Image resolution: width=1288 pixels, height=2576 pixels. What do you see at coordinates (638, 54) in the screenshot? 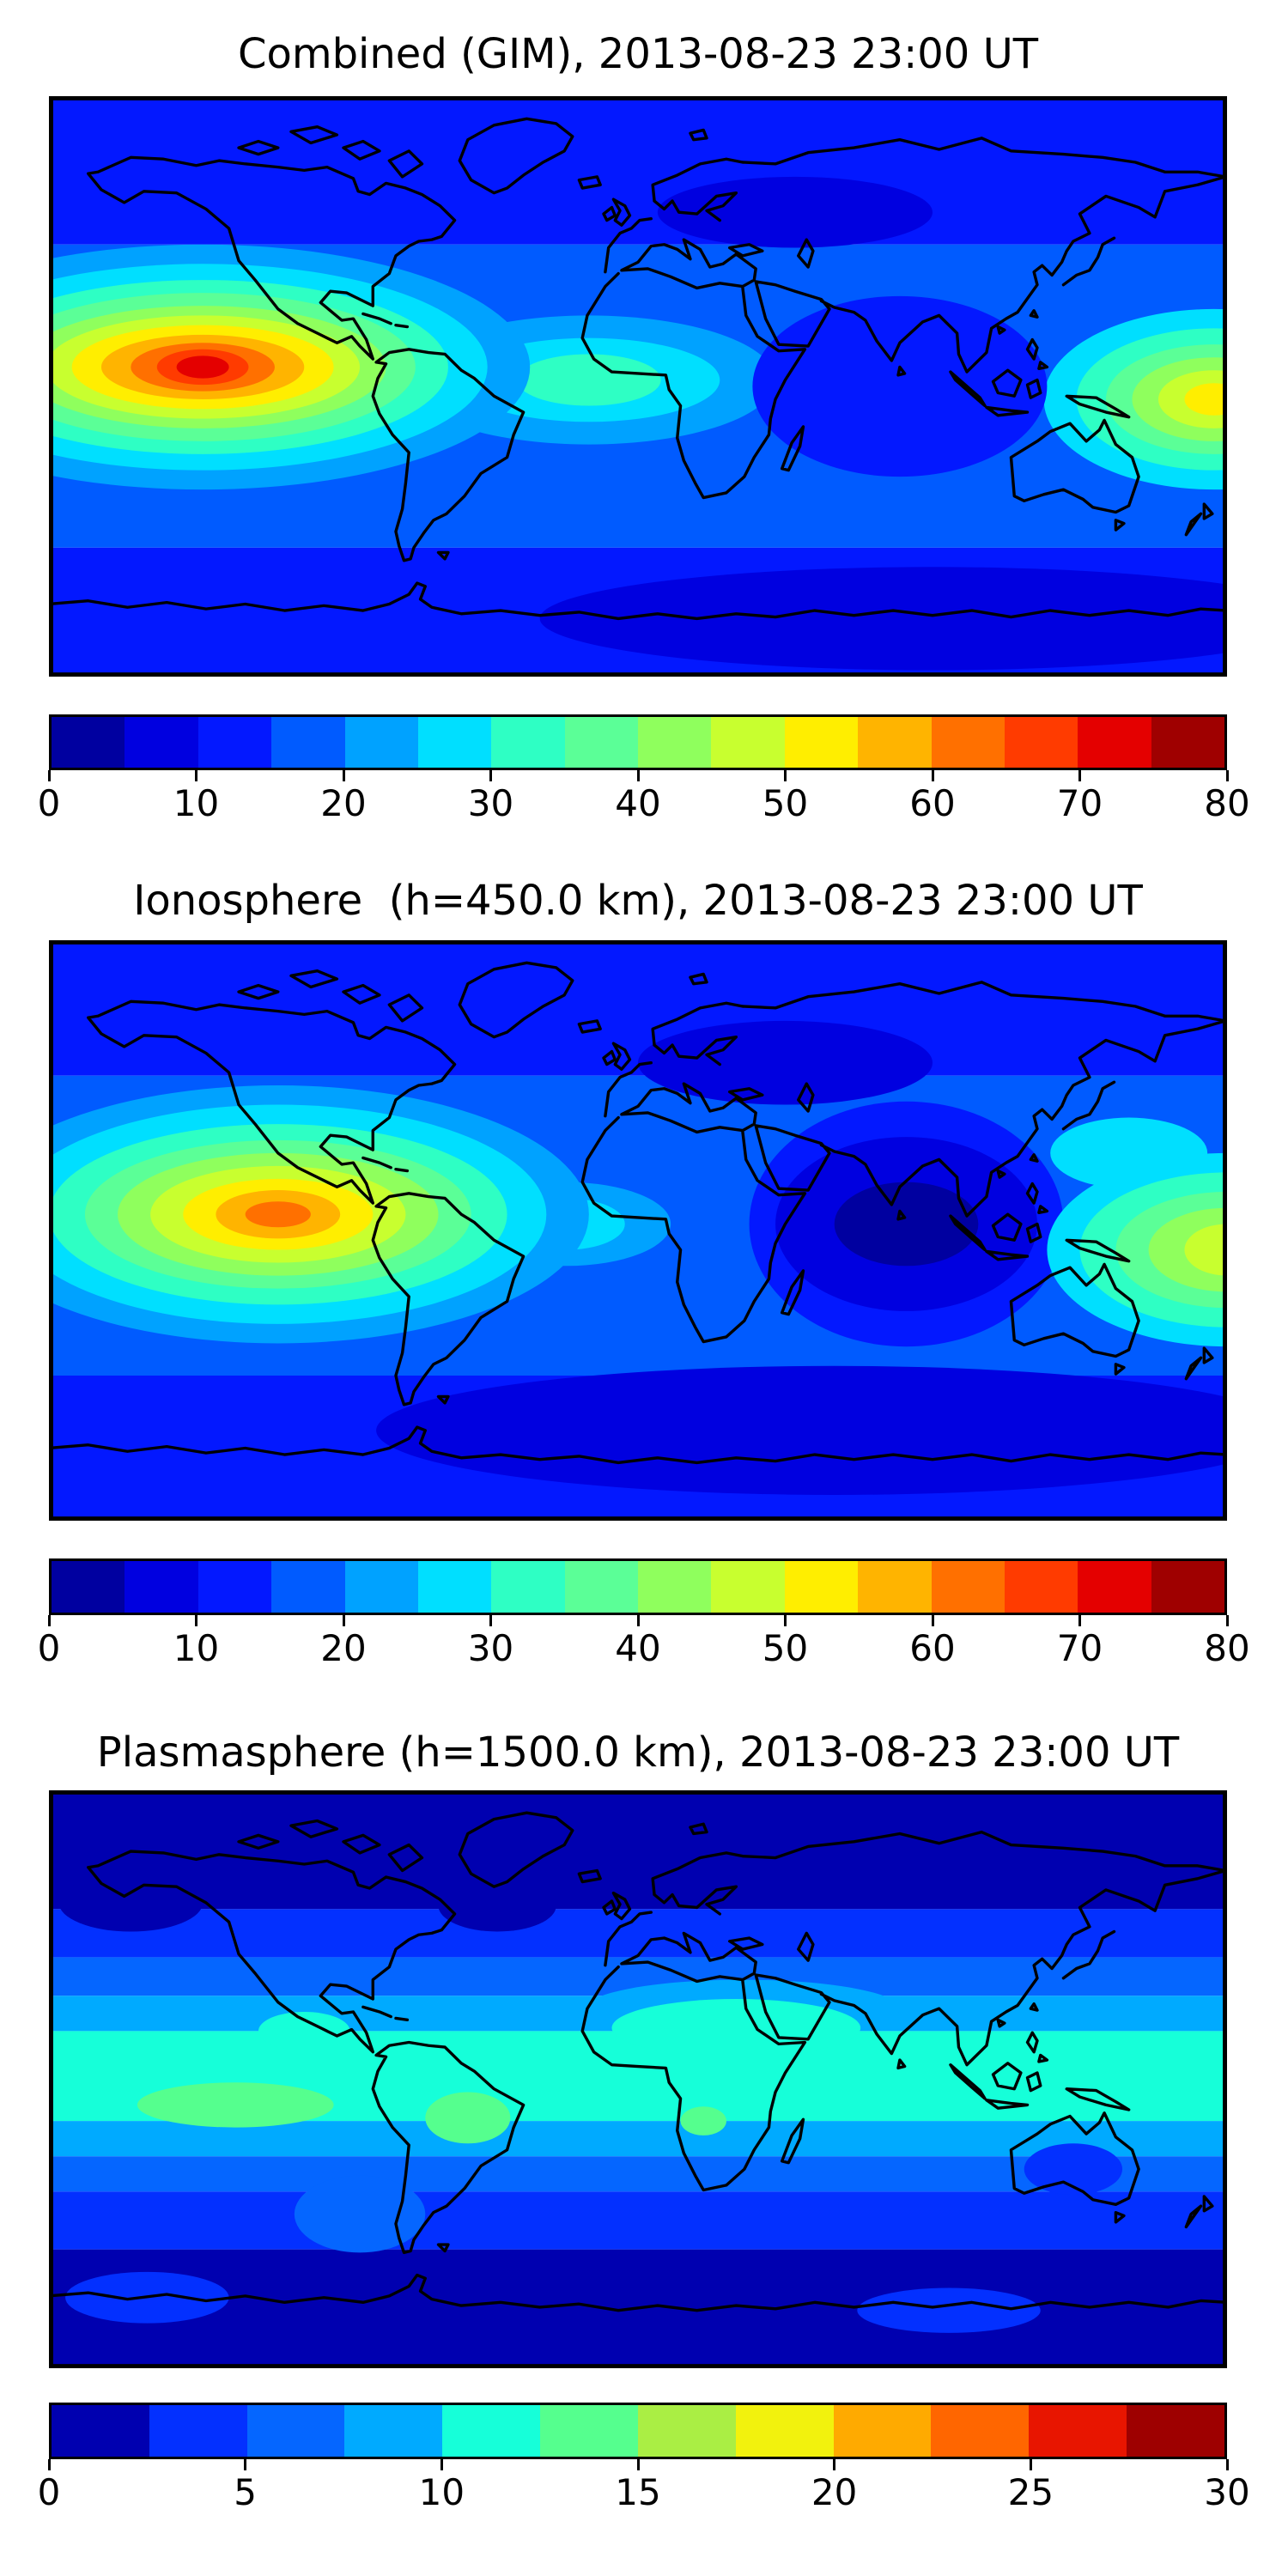
I see `panel-title-combined: Combined (GIM), 2013-08-23 23:00 UT` at bounding box center [638, 54].